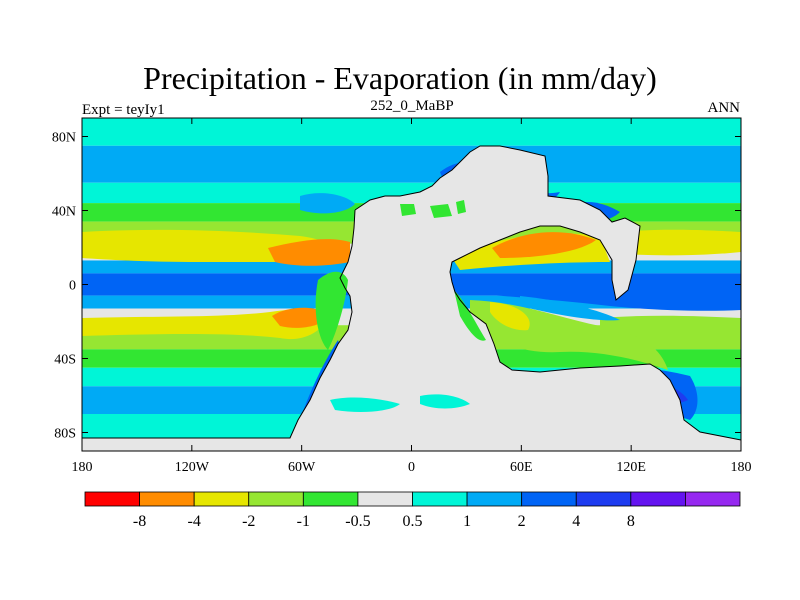 This screenshot has height=600, width=800. I want to click on x-tick-label: 60W, so click(302, 467).